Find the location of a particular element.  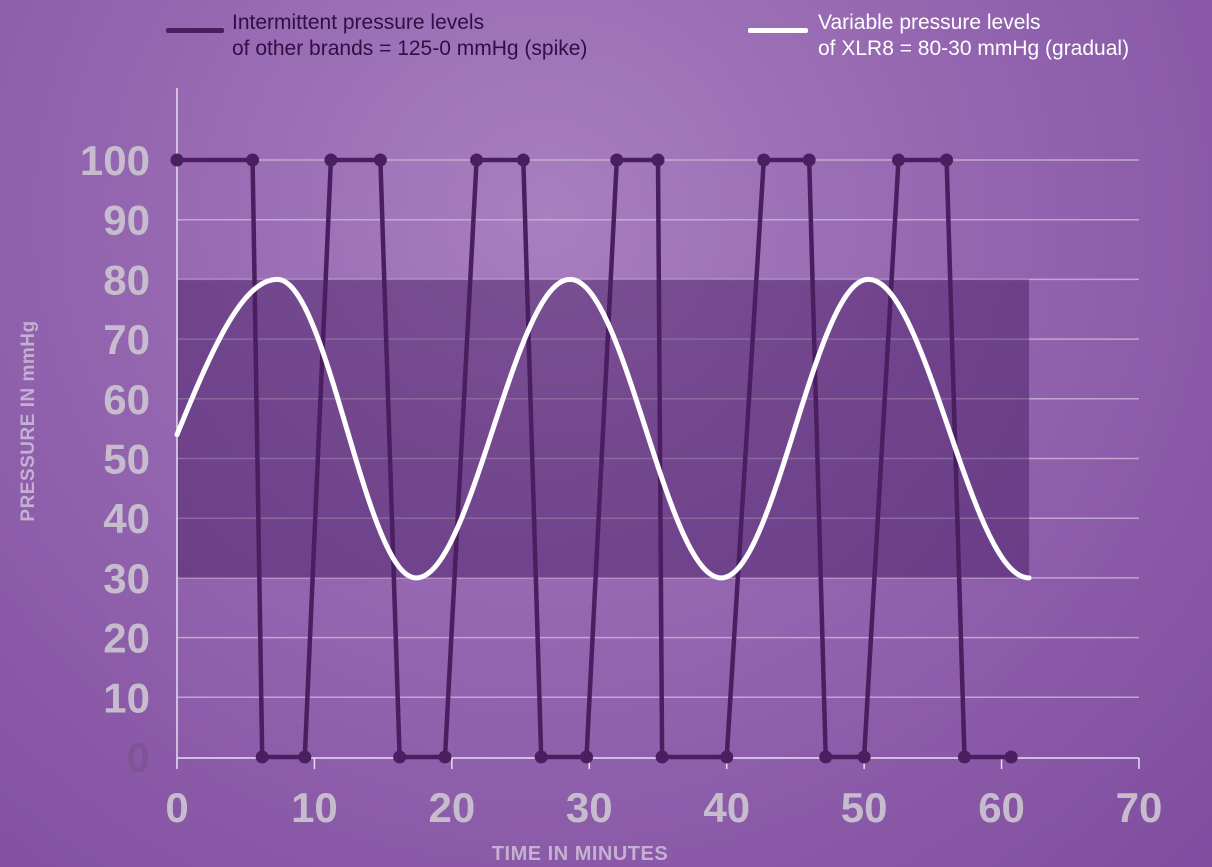

legend-intermittent-line1: Intermittent pressure levels is located at coordinates (358, 22).